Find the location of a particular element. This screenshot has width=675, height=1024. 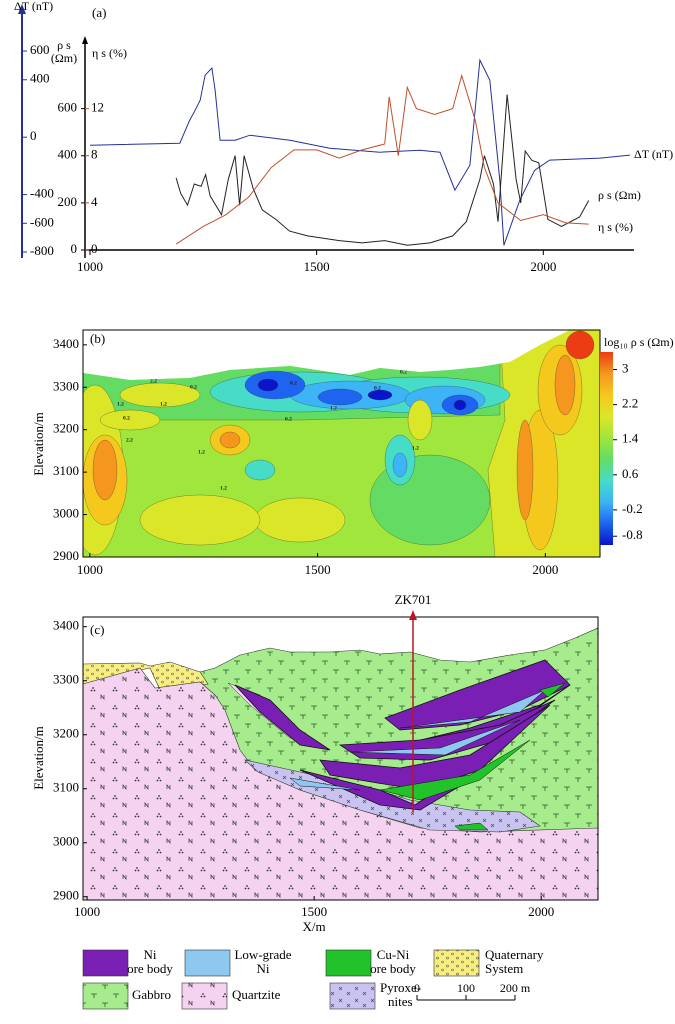

y2-tick-label: 0 is located at coordinates (74, 248).